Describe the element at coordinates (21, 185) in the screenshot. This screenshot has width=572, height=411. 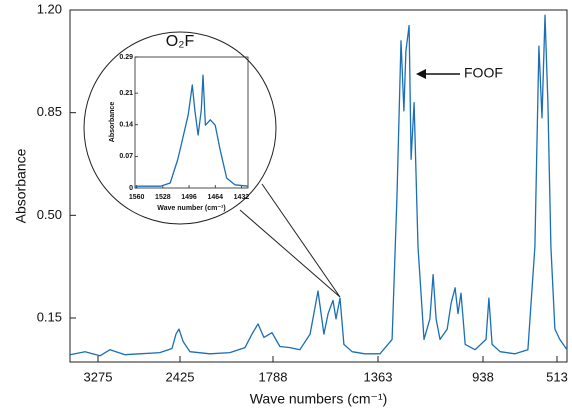
I see `y-axis-label: Absorbance` at that location.